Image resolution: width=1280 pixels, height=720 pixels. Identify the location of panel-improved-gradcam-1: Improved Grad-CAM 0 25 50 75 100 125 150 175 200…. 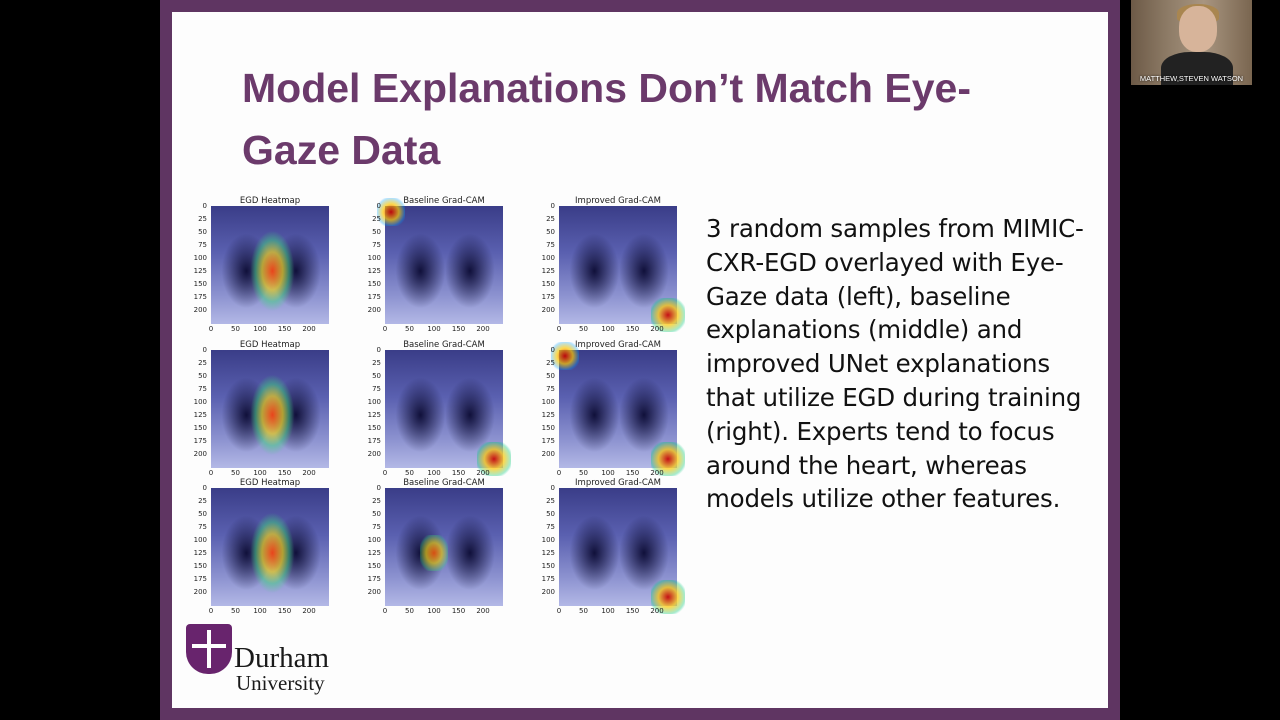
(613, 264).